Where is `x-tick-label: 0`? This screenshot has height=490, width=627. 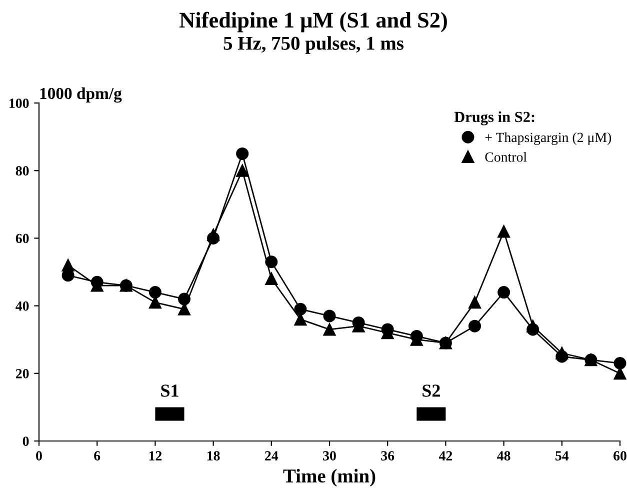 x-tick-label: 0 is located at coordinates (39, 455).